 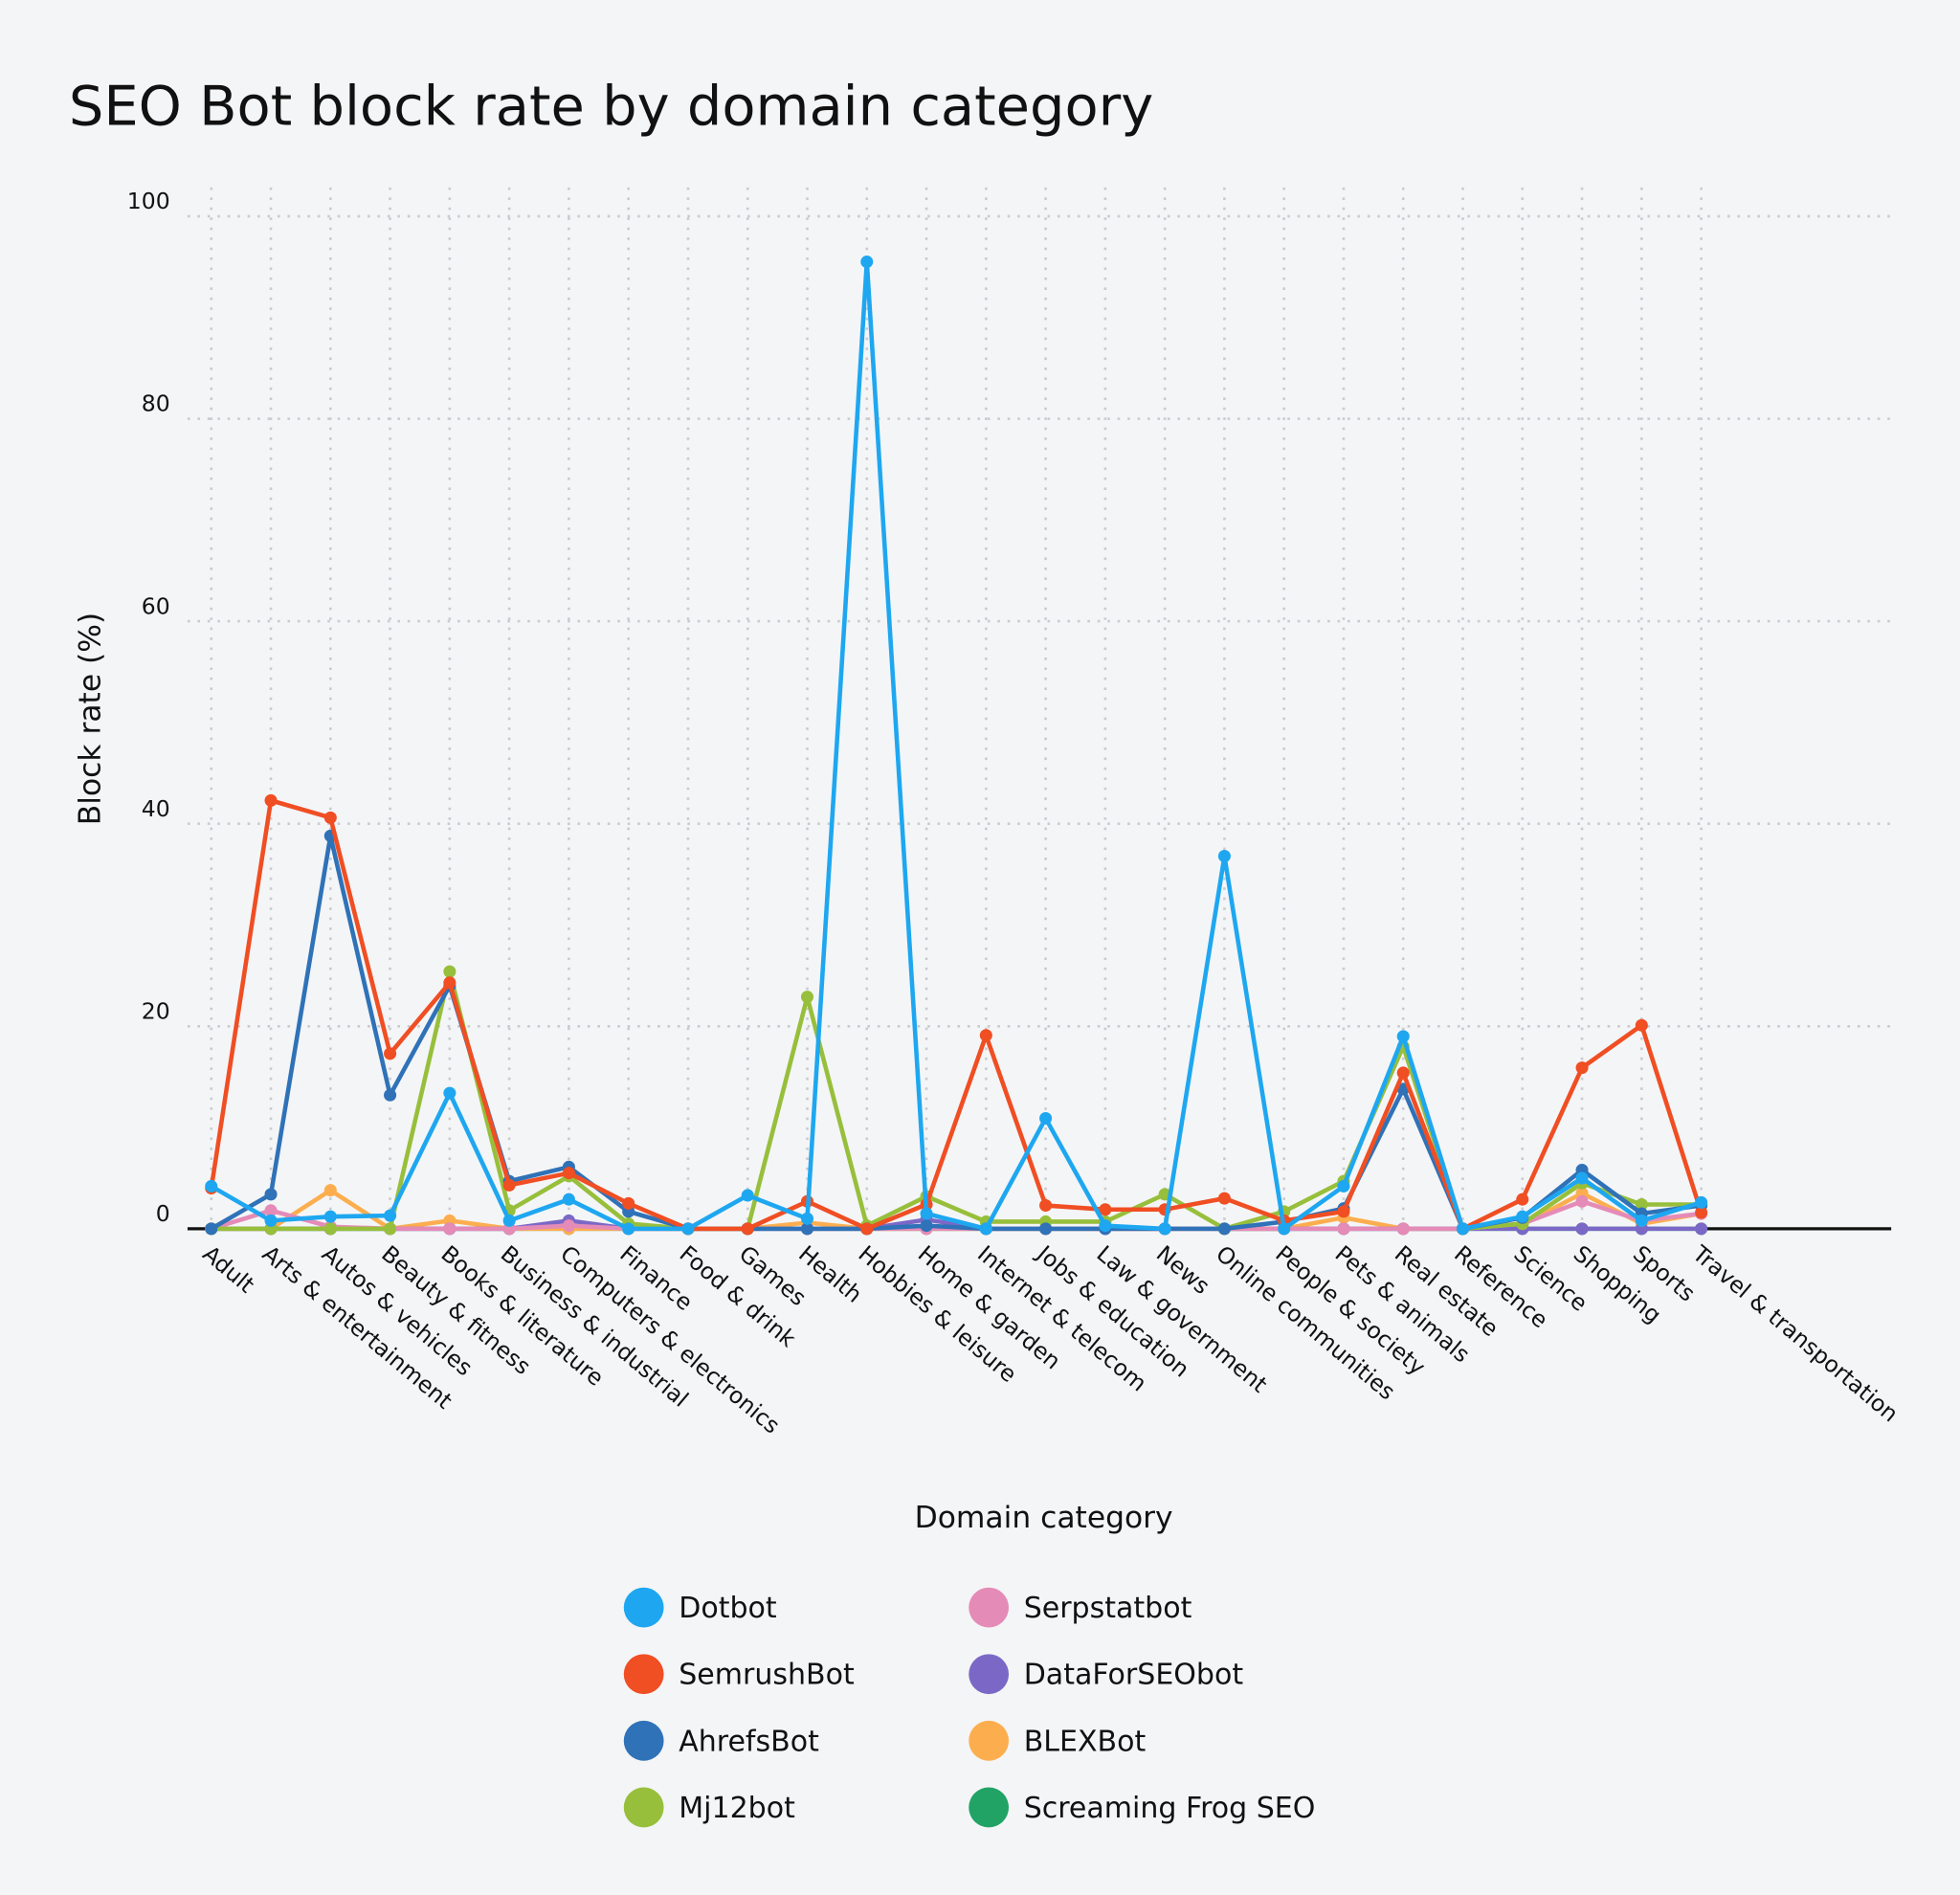 What do you see at coordinates (767, 1675) in the screenshot?
I see `legend-label: SemrushBot` at bounding box center [767, 1675].